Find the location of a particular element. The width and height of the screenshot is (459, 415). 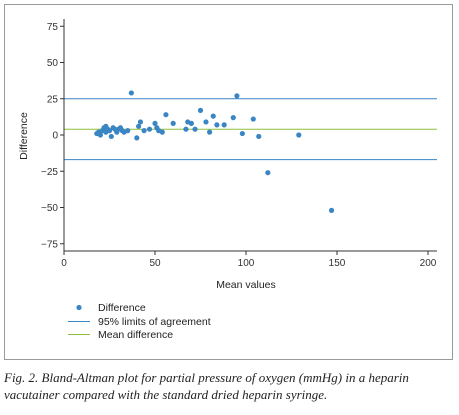

y-tick-label: 75 is located at coordinates (53, 27).